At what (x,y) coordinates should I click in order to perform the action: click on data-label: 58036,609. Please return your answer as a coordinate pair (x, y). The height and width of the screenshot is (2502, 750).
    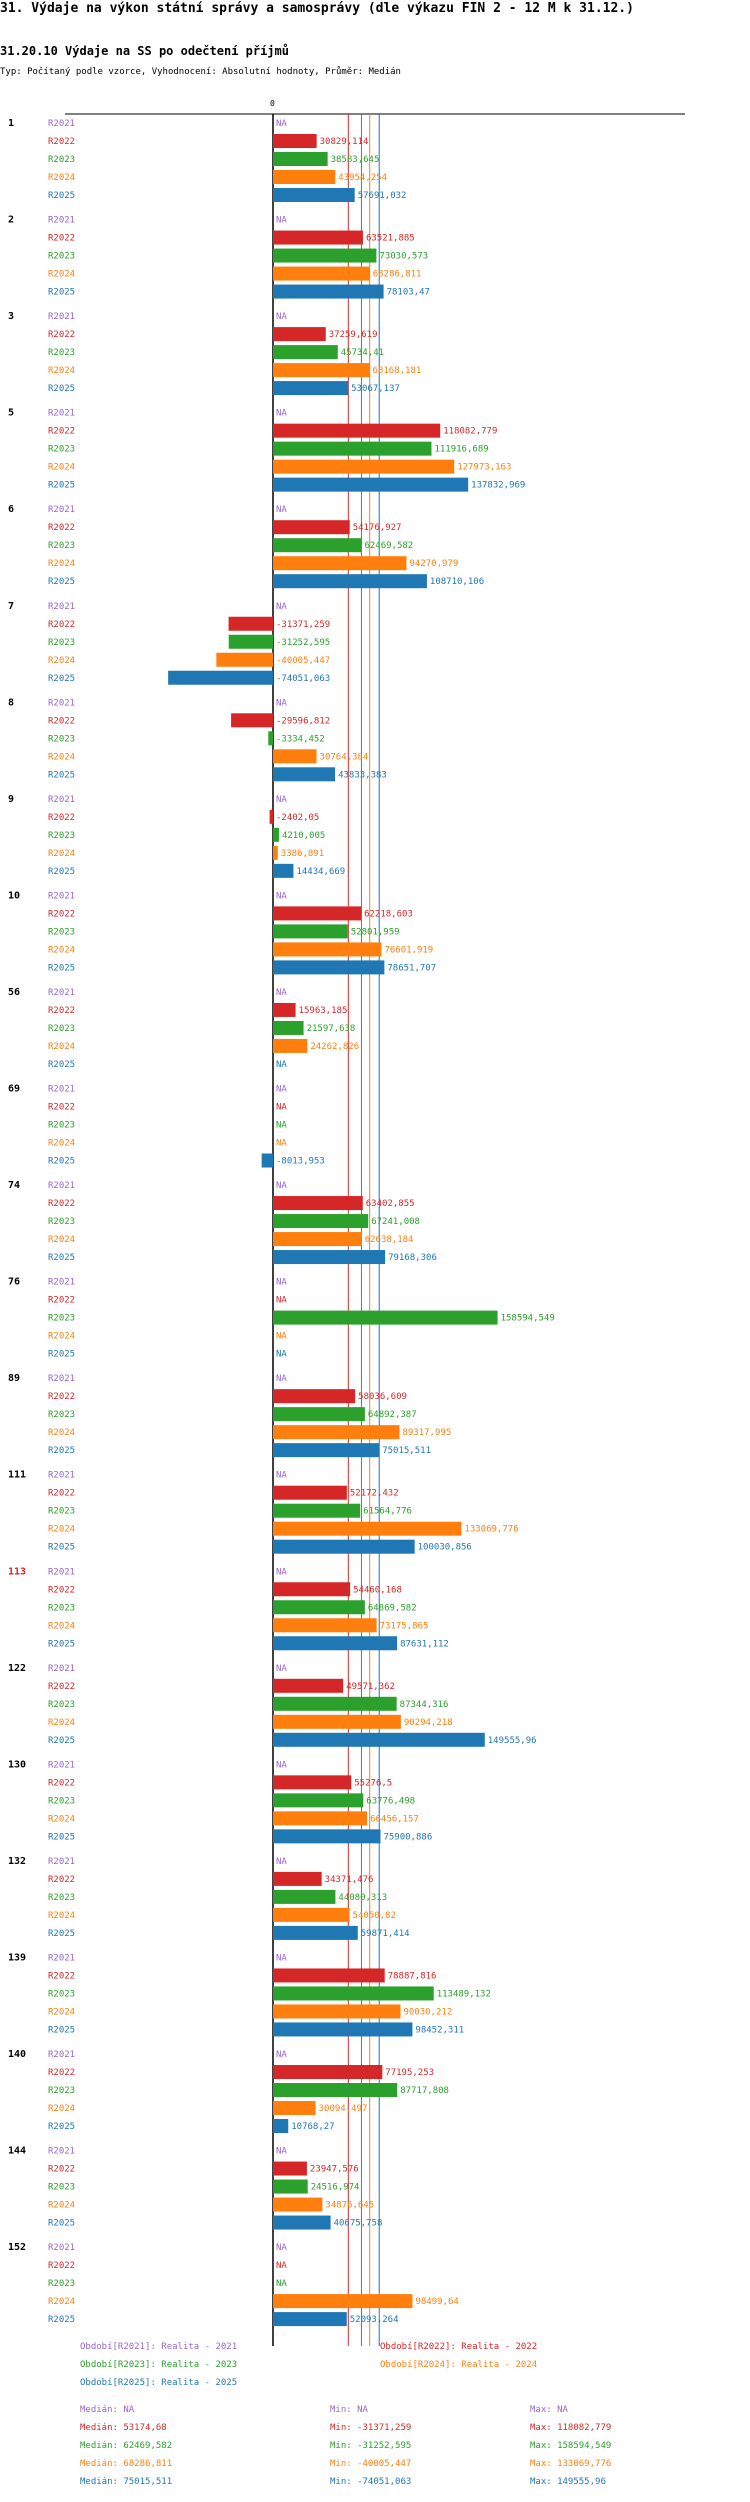
    Looking at the image, I should click on (382, 1397).